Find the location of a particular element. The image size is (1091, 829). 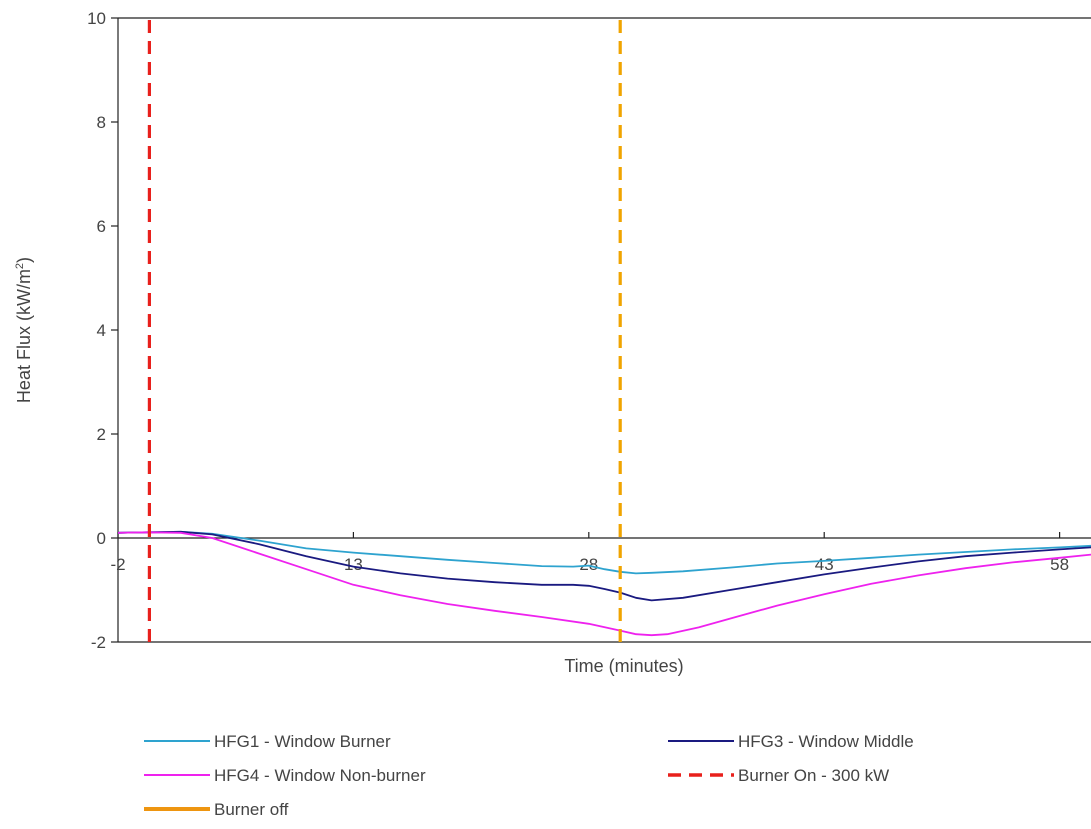

y-axis-title: Heat Flux (kW/m2) is located at coordinates (24, 330).